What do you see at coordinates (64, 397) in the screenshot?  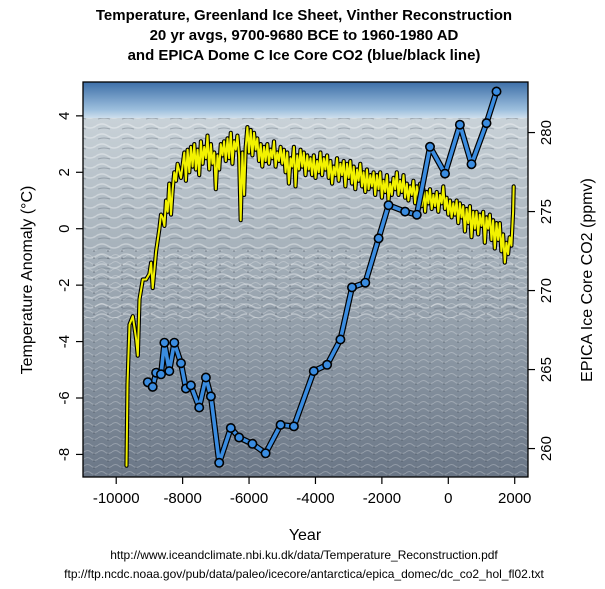 I see `y-left-tick-label: -6` at bounding box center [64, 397].